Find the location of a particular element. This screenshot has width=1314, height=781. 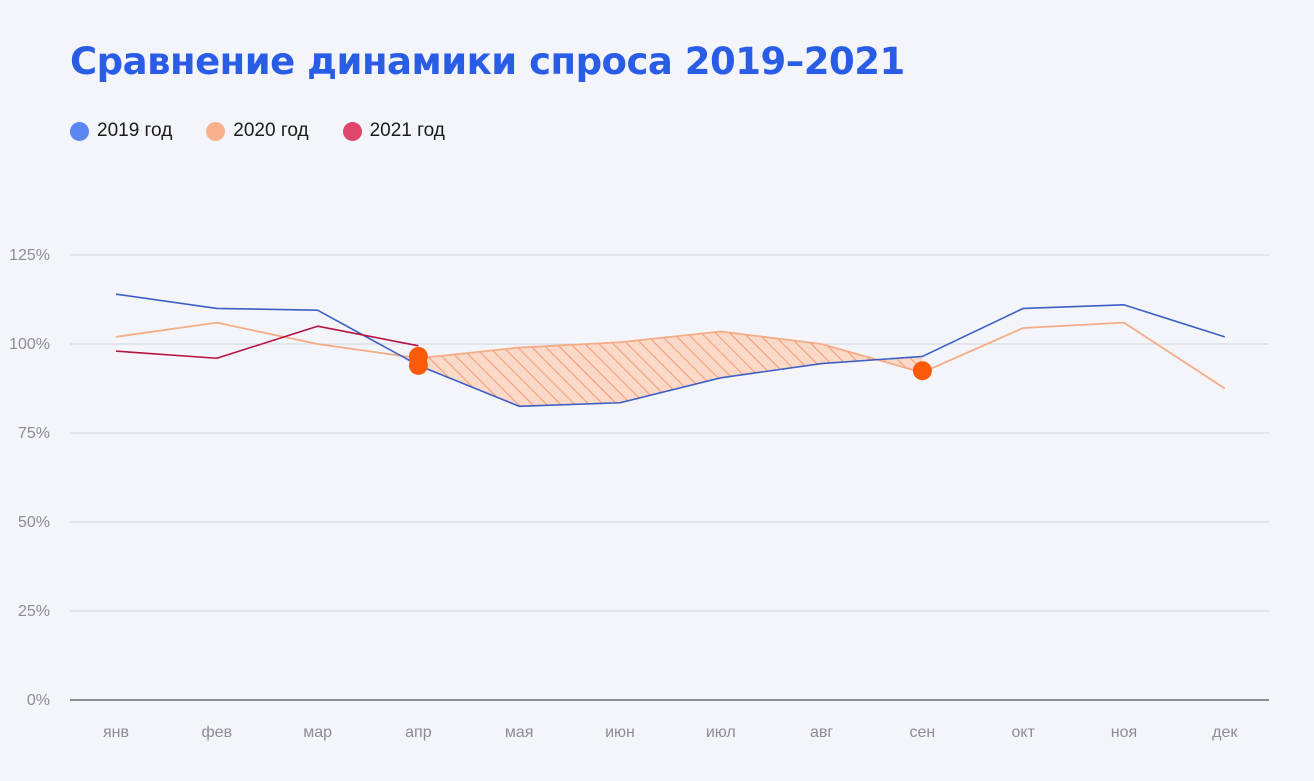

y-tick-label: 50% is located at coordinates (34, 522).